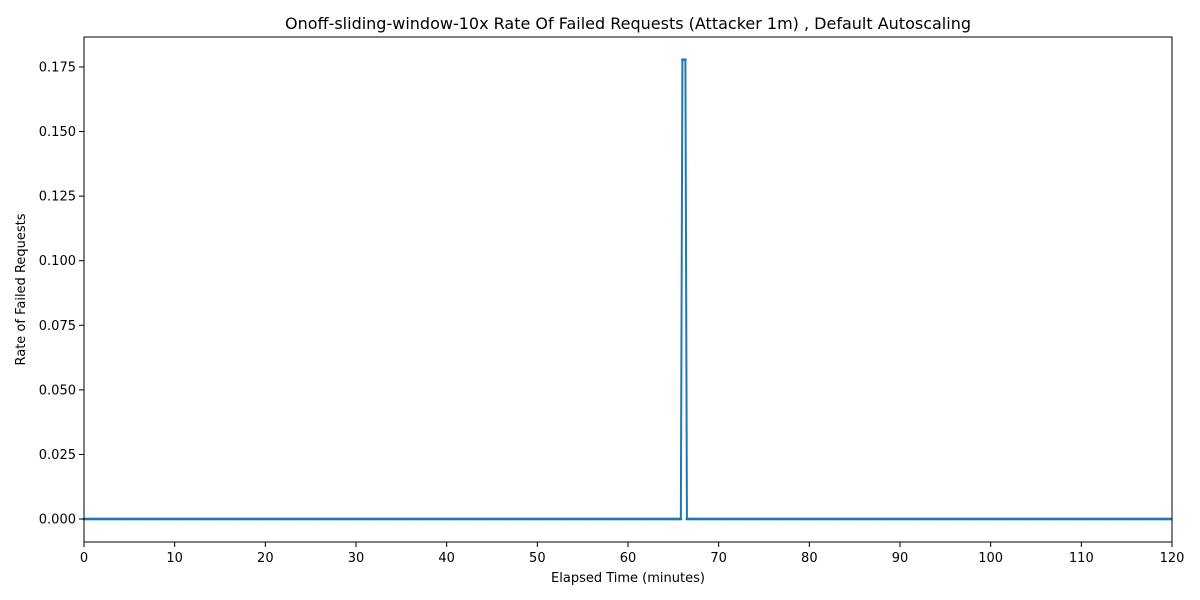 This screenshot has height=600, width=1200. I want to click on x-tick-label: 50, so click(537, 558).